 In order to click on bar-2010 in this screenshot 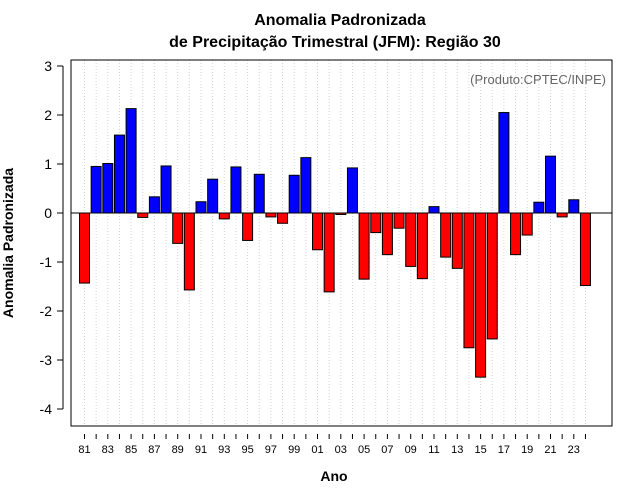, I will do `click(422, 246)`.